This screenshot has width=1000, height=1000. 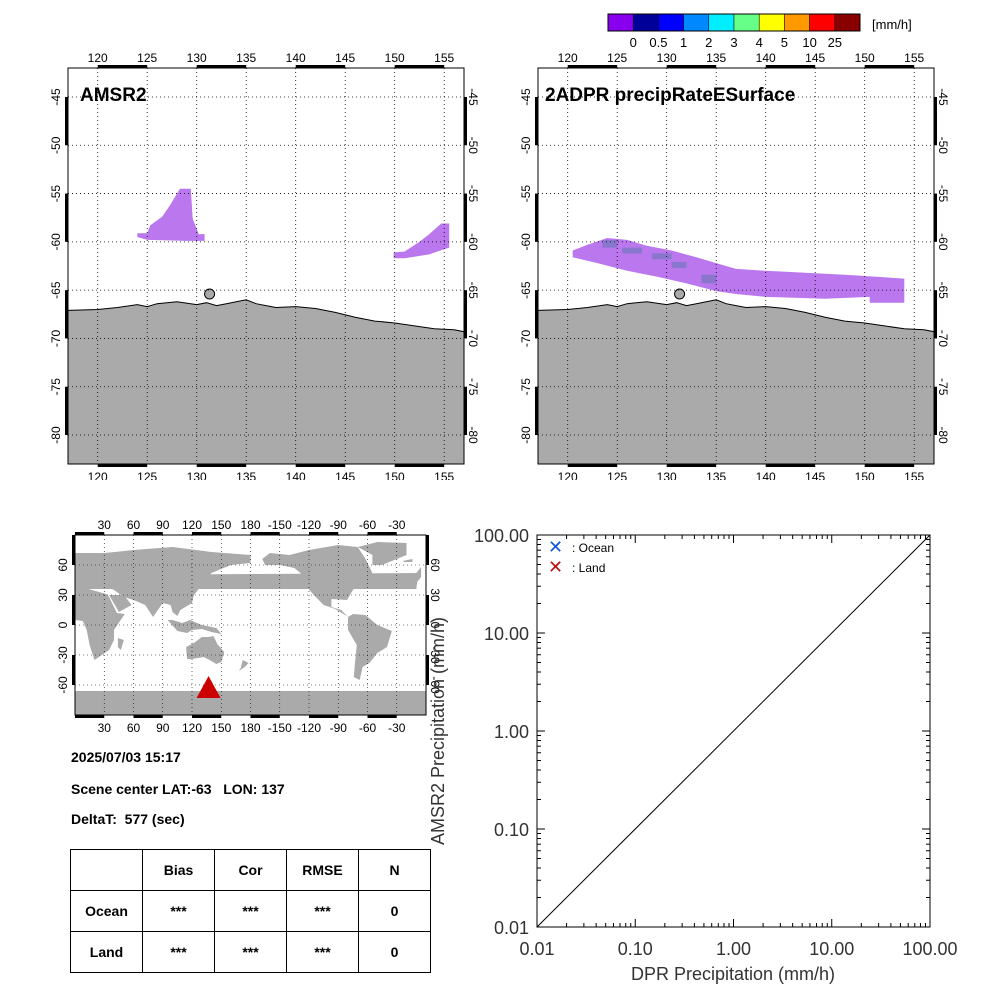 I want to click on colorbar-label: 0.5, so click(x=658, y=42).